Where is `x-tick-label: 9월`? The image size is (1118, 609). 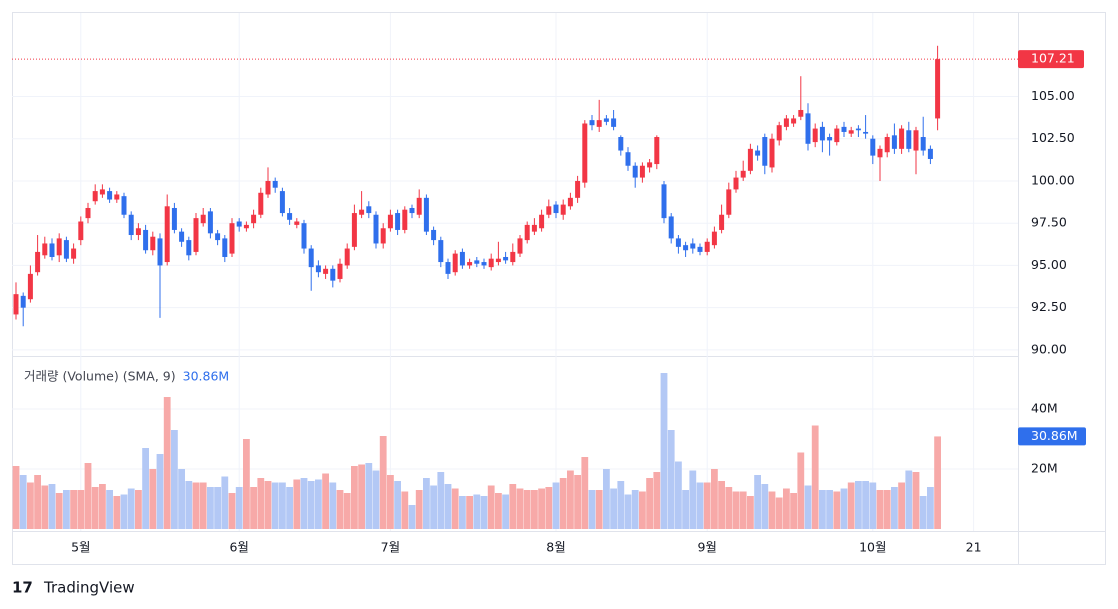 x-tick-label: 9월 is located at coordinates (706, 547).